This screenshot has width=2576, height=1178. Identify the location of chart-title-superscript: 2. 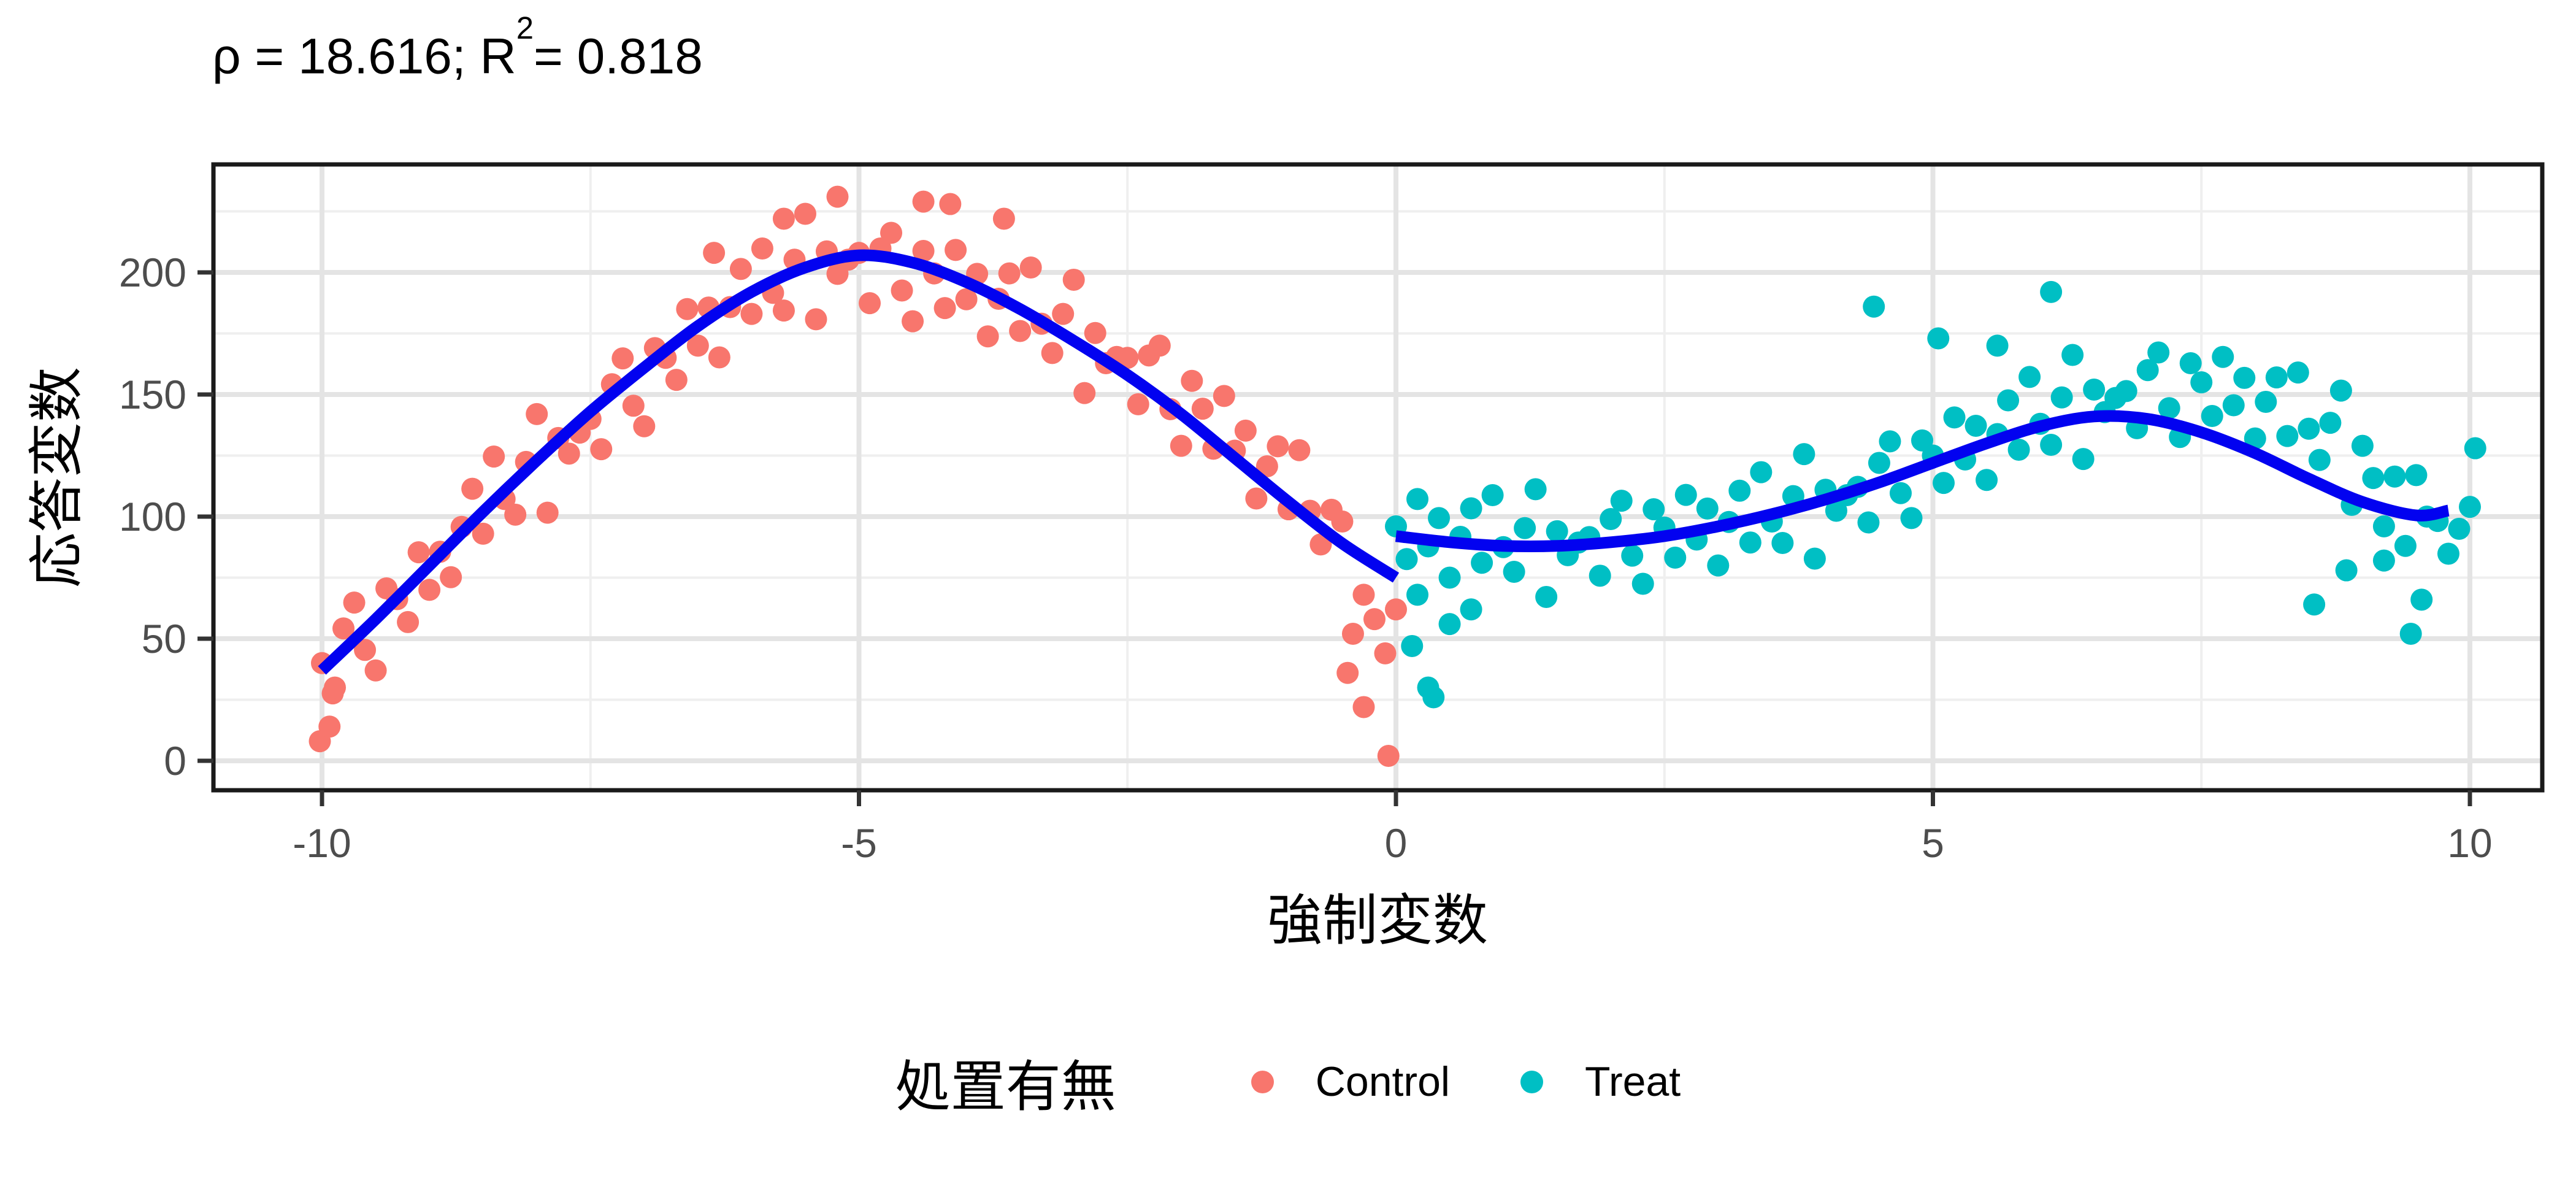
(525, 28).